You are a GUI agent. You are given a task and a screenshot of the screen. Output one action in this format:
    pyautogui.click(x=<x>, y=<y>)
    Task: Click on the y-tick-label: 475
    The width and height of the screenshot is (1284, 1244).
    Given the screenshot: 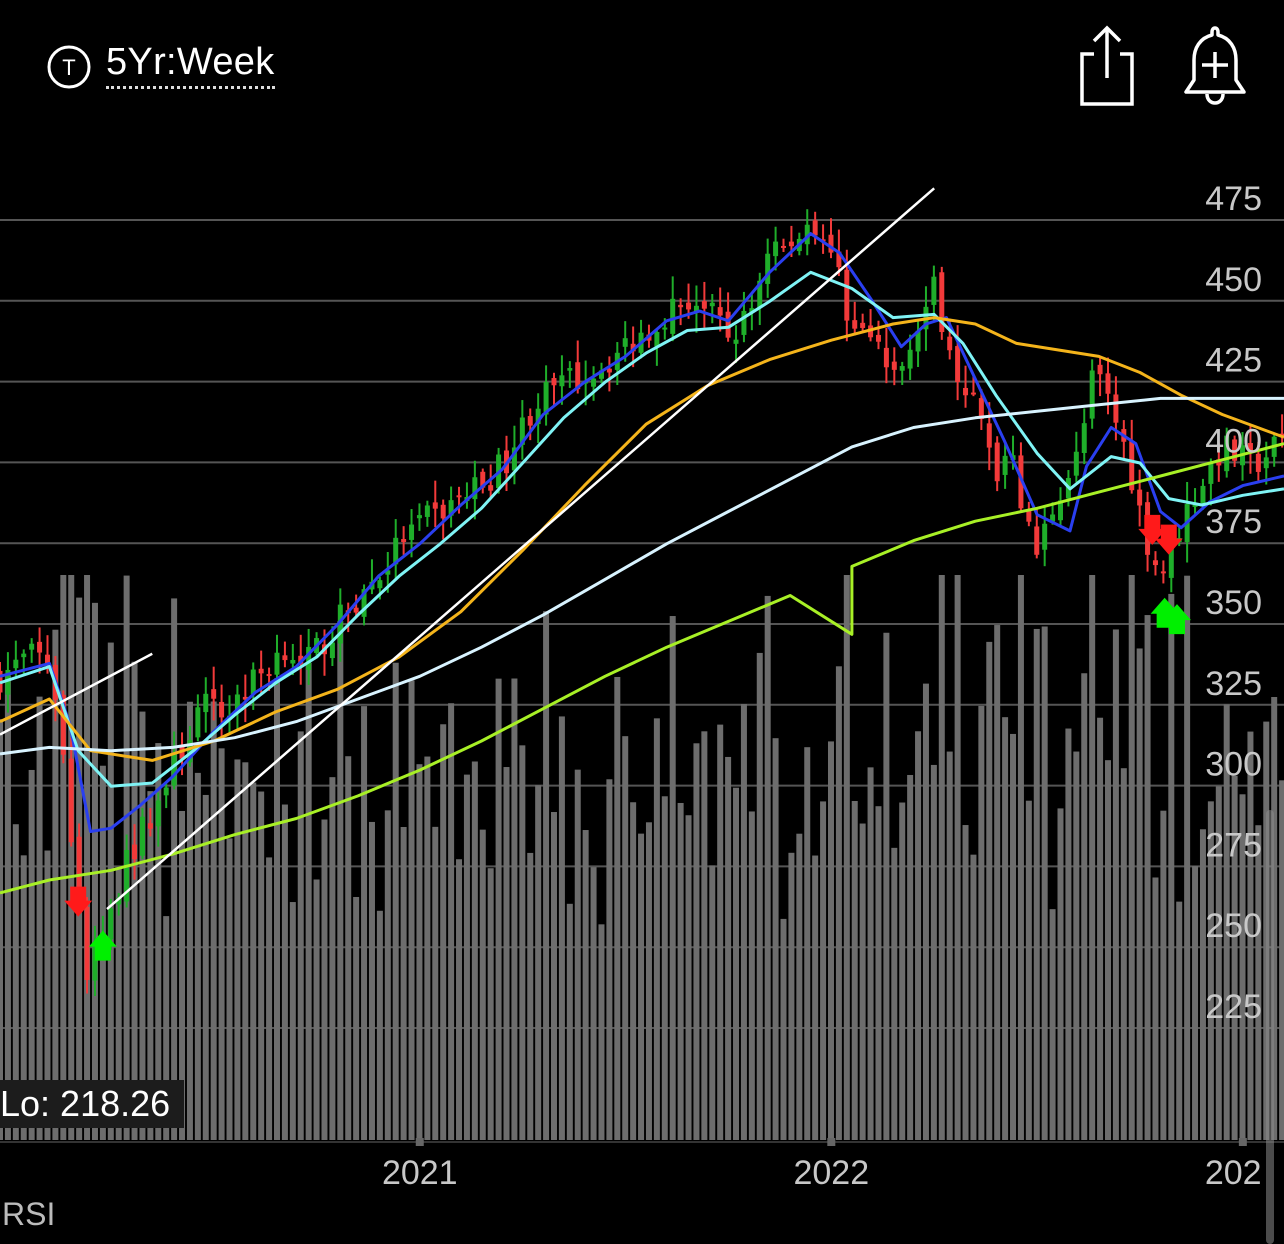 What is the action you would take?
    pyautogui.click(x=1233, y=199)
    